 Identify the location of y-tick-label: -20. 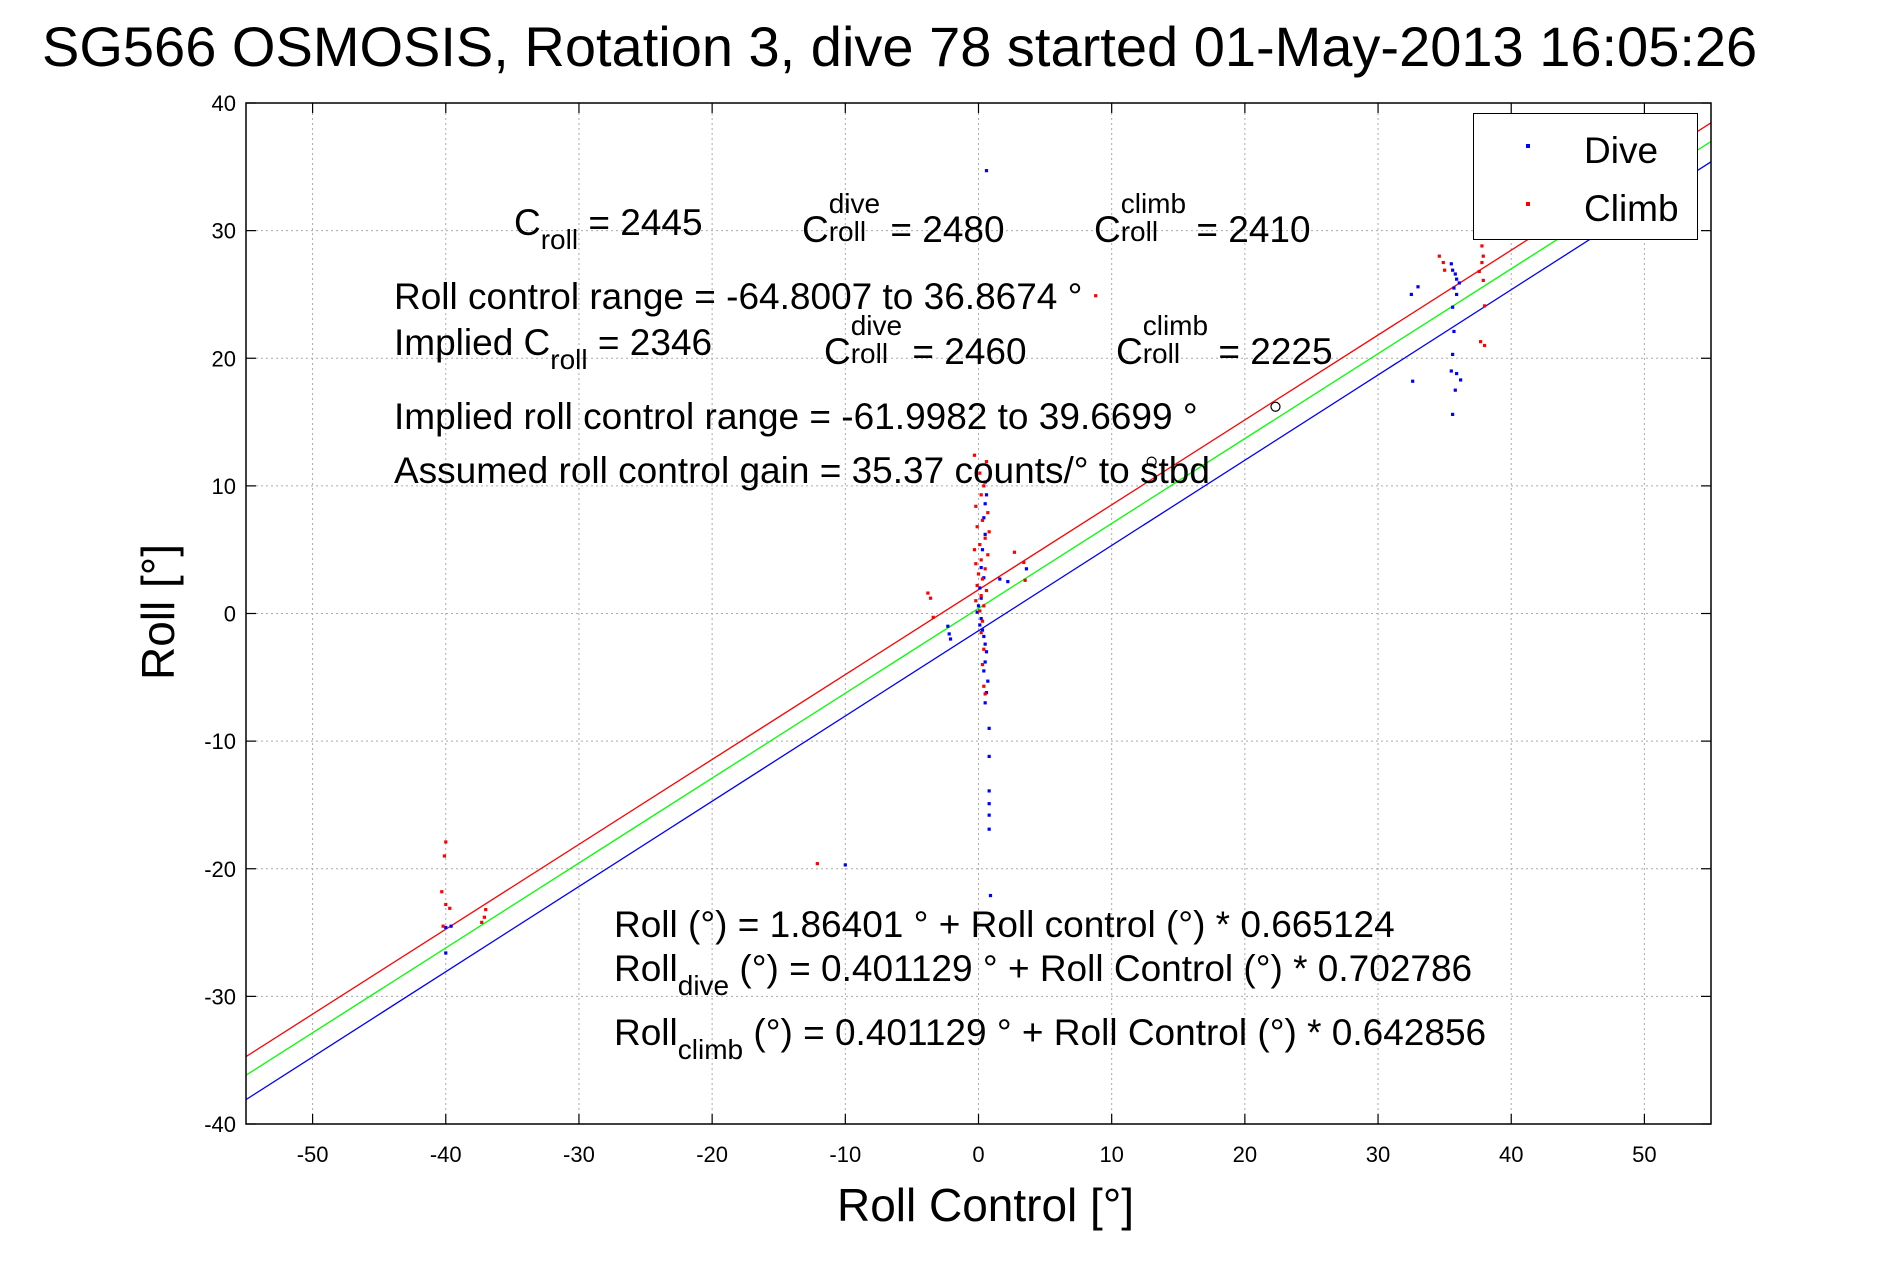
(220, 869).